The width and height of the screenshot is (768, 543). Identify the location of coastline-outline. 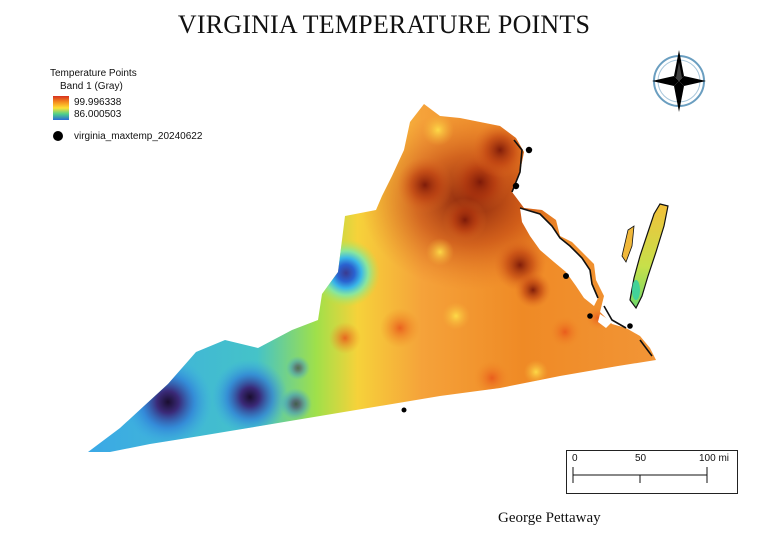
(582, 248).